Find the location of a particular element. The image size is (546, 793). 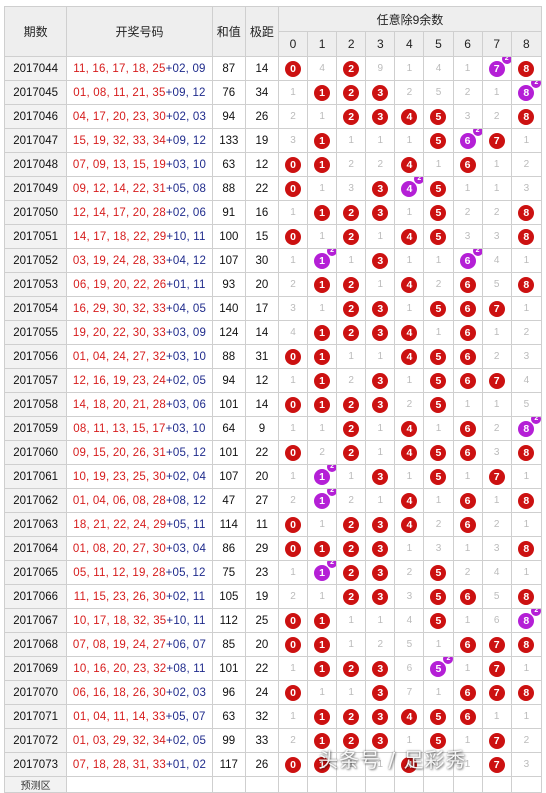

sum-cell: 88 is located at coordinates (228, 188).